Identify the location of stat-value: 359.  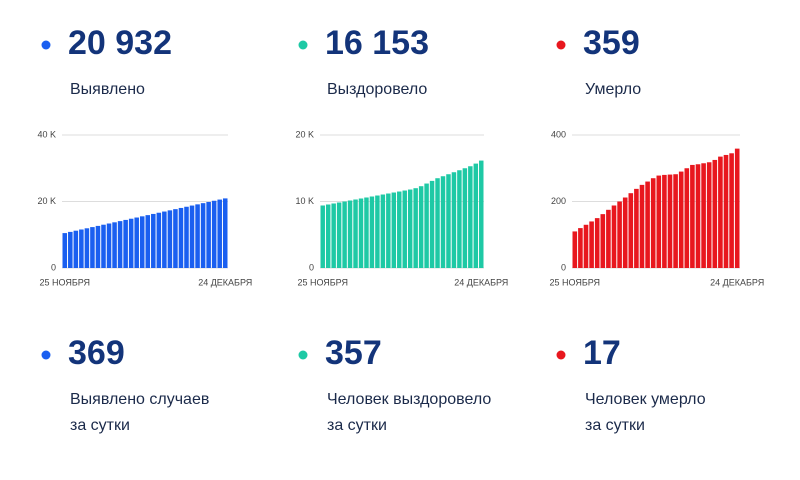
(611, 43).